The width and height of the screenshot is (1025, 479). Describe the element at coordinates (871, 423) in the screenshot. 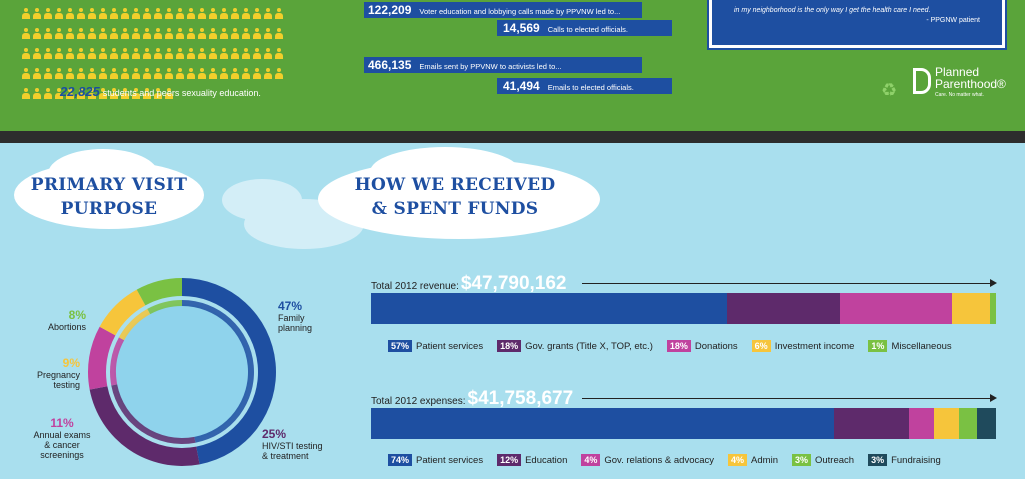

I see `bar-segment-education` at that location.